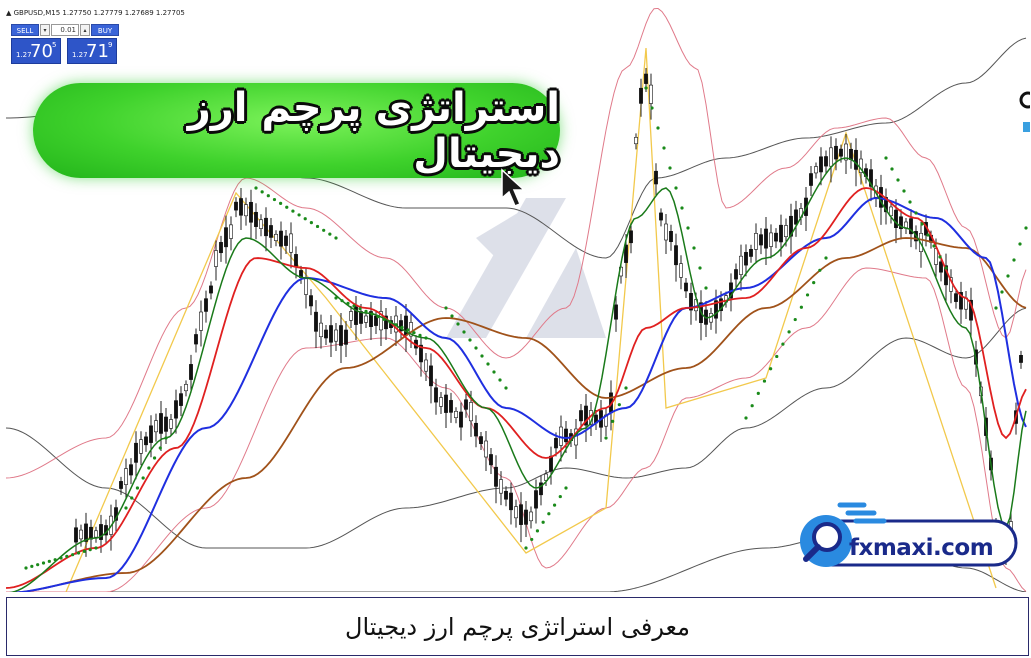  I want to click on buy-price-prefix: 1.27, so click(80, 55).